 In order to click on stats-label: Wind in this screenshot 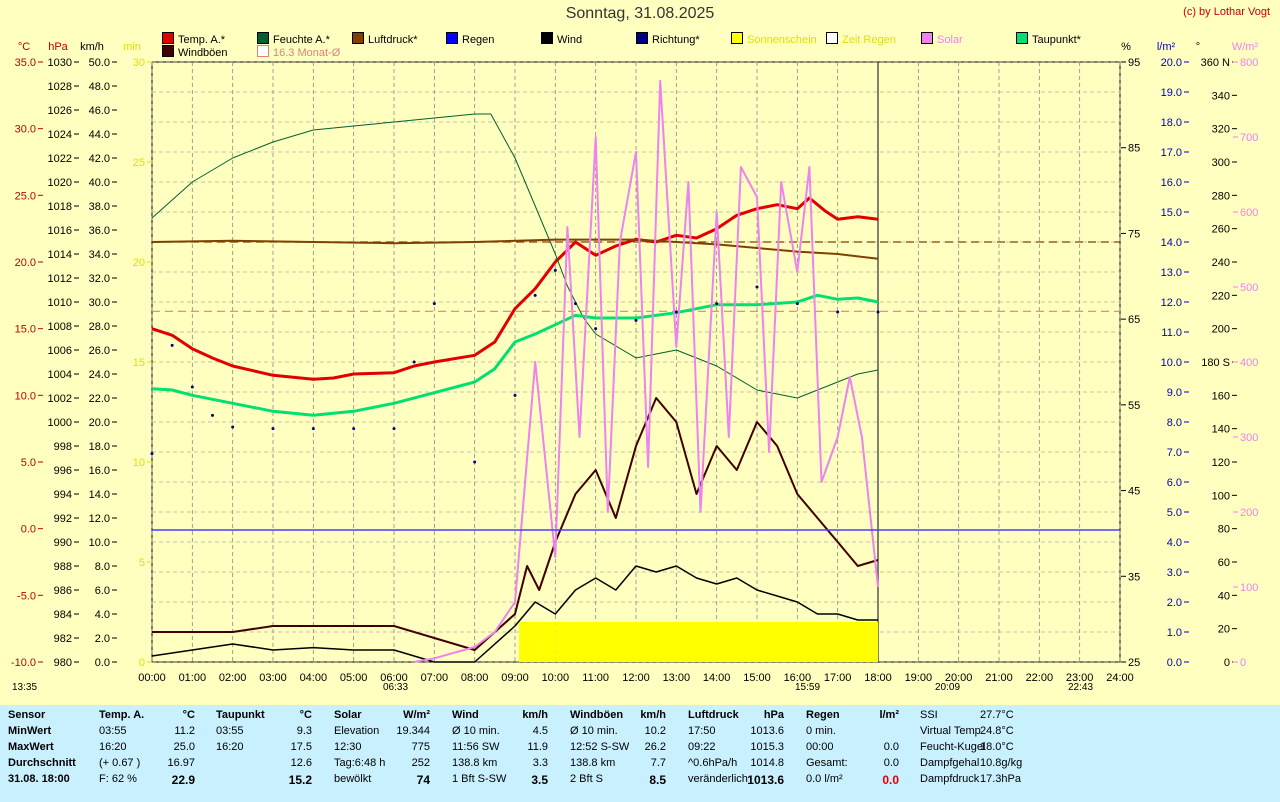, I will do `click(465, 715)`.